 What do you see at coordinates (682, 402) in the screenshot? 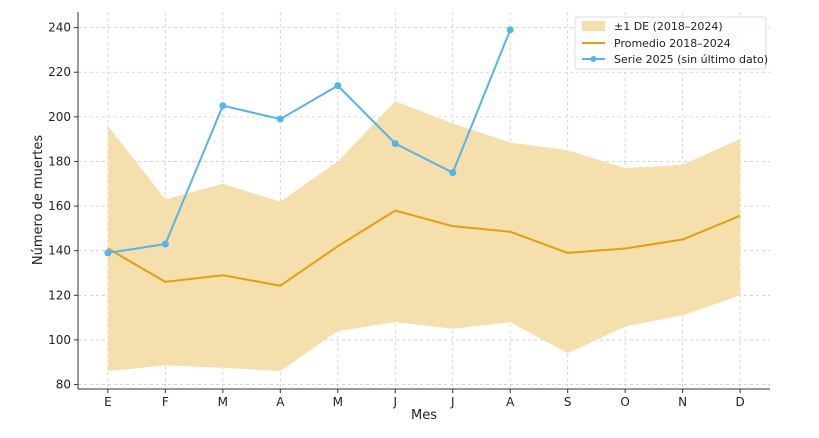
I see `x-tick-label: N` at bounding box center [682, 402].